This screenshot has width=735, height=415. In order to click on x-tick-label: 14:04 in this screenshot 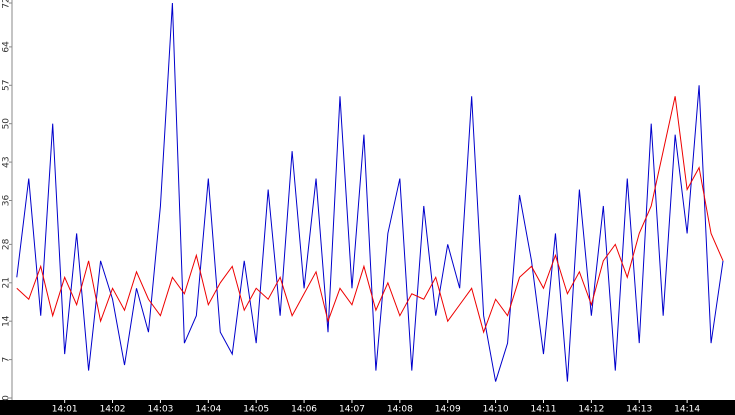, I will do `click(208, 410)`.